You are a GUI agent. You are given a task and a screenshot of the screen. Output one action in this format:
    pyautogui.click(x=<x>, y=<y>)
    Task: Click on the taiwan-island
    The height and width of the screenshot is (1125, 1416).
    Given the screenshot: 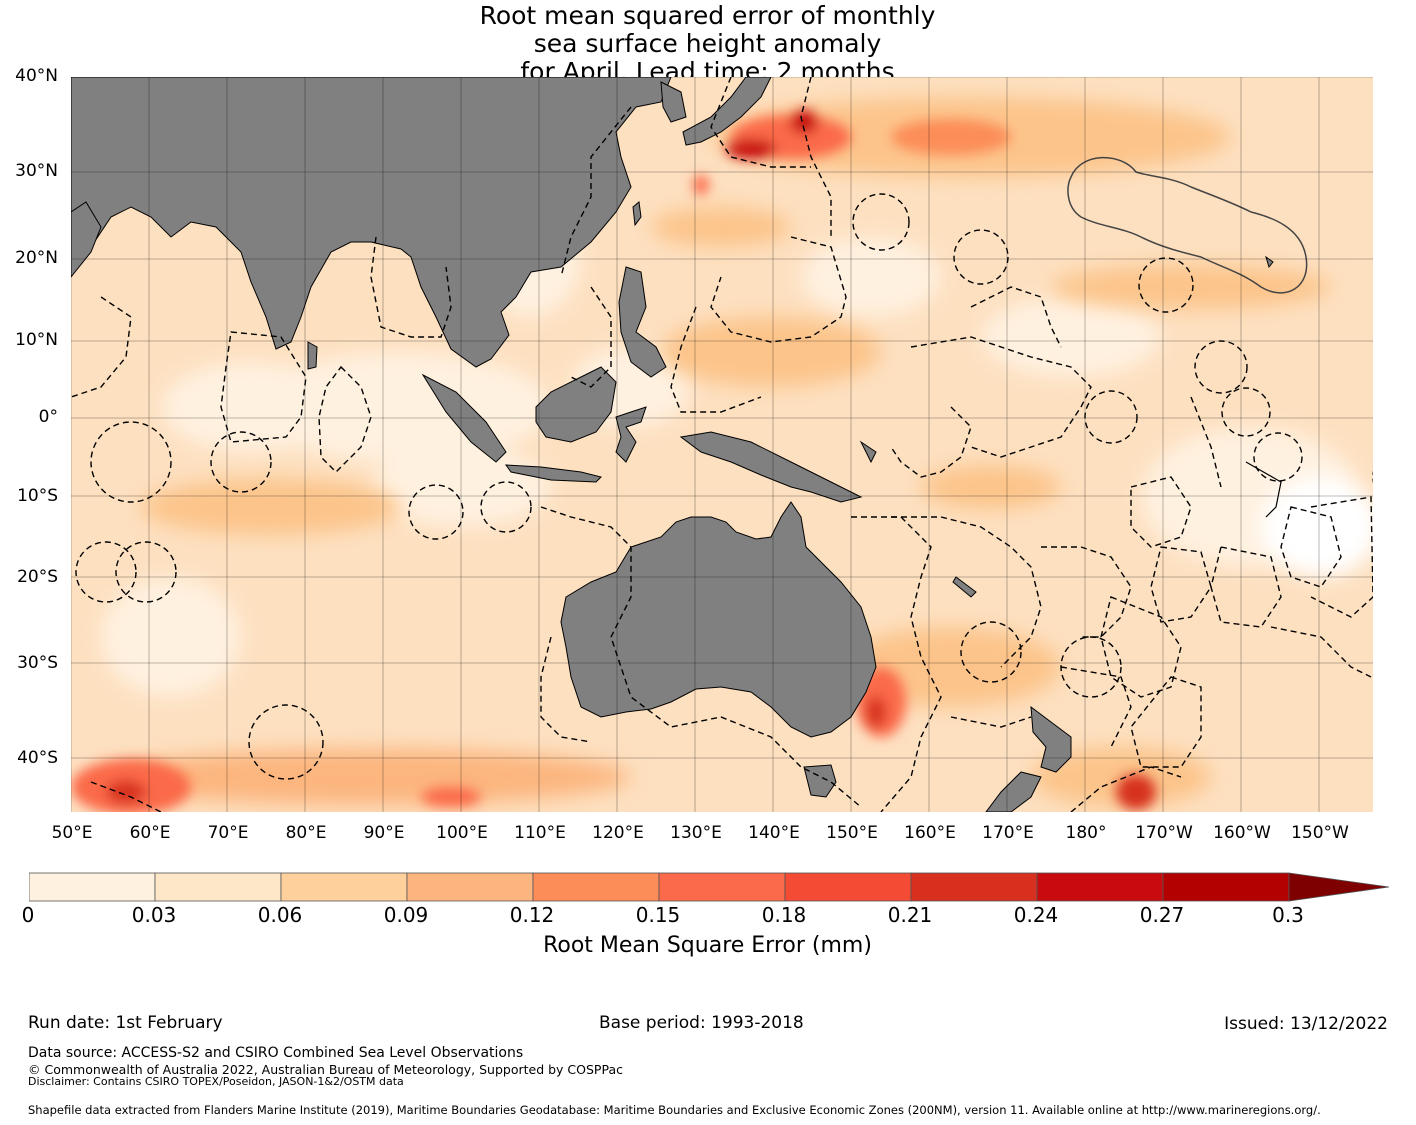 What is the action you would take?
    pyautogui.click(x=637, y=214)
    